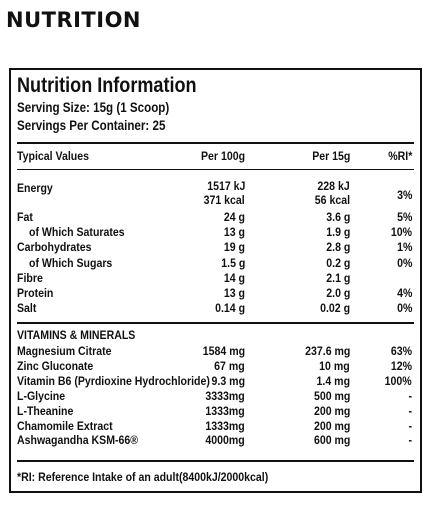 This screenshot has width=432, height=514. What do you see at coordinates (401, 351) in the screenshot?
I see `vitamin-ri: 63%` at bounding box center [401, 351].